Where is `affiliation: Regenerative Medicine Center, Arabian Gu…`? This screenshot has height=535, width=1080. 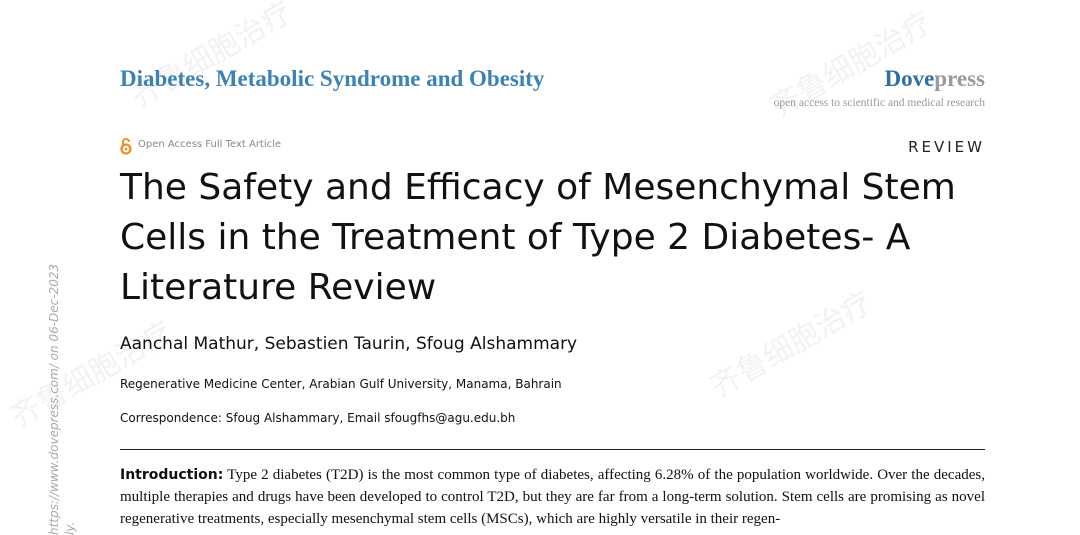
affiliation: Regenerative Medicine Center, Arabian Gu… is located at coordinates (341, 384).